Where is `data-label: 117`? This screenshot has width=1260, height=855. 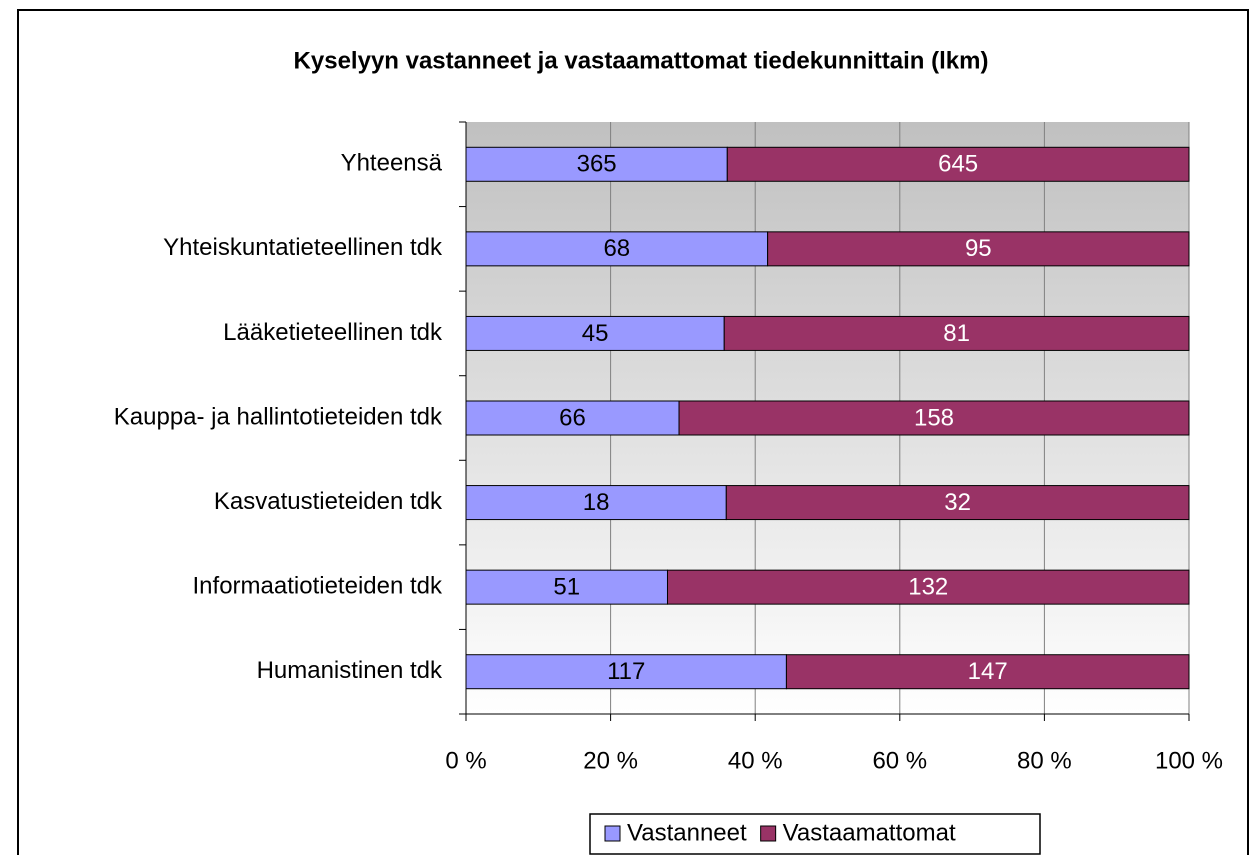
data-label: 117 is located at coordinates (626, 671).